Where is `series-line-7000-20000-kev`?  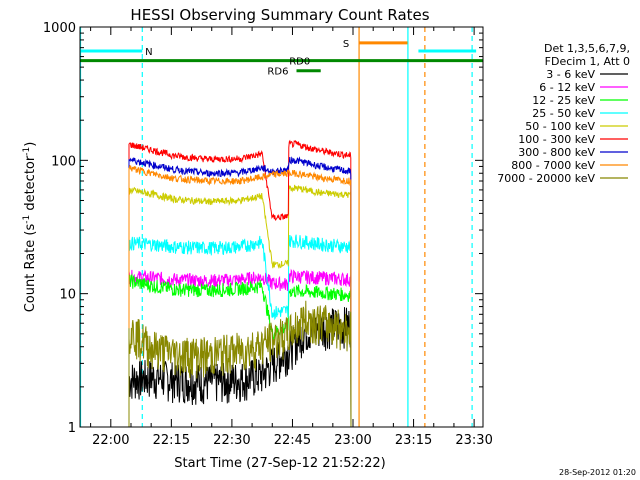 series-line-7000-20000-kev is located at coordinates (240, 364).